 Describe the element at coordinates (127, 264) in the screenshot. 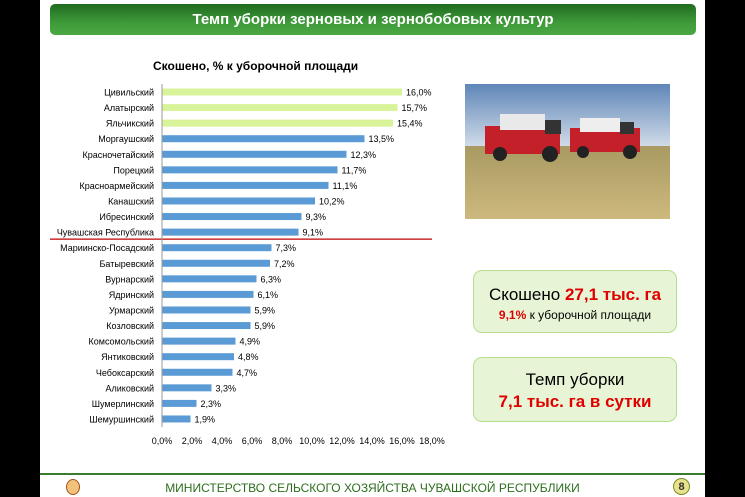

I see `category-label: Батыревский` at that location.